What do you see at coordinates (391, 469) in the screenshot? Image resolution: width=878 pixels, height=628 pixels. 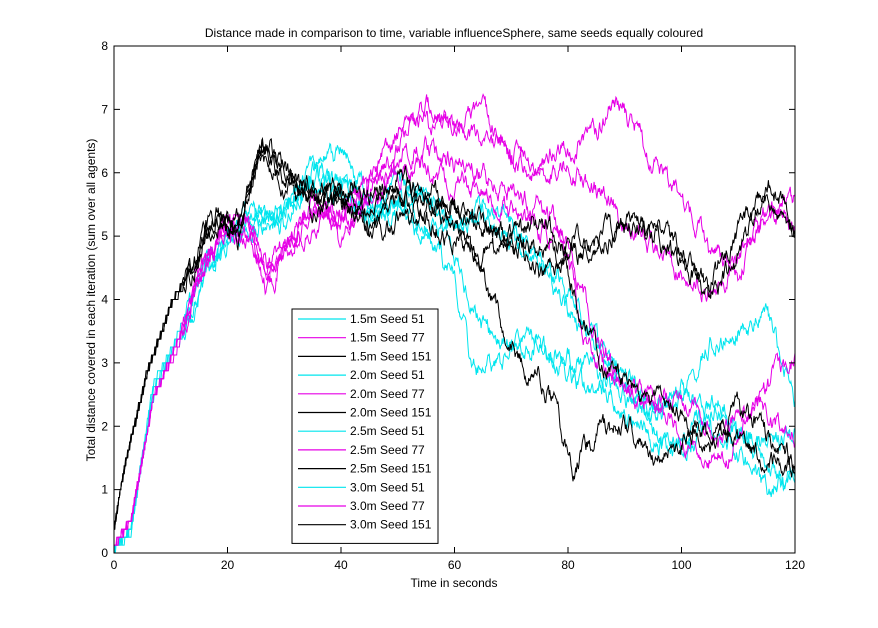 I see `legend-entry: 2.5m Seed 151` at bounding box center [391, 469].